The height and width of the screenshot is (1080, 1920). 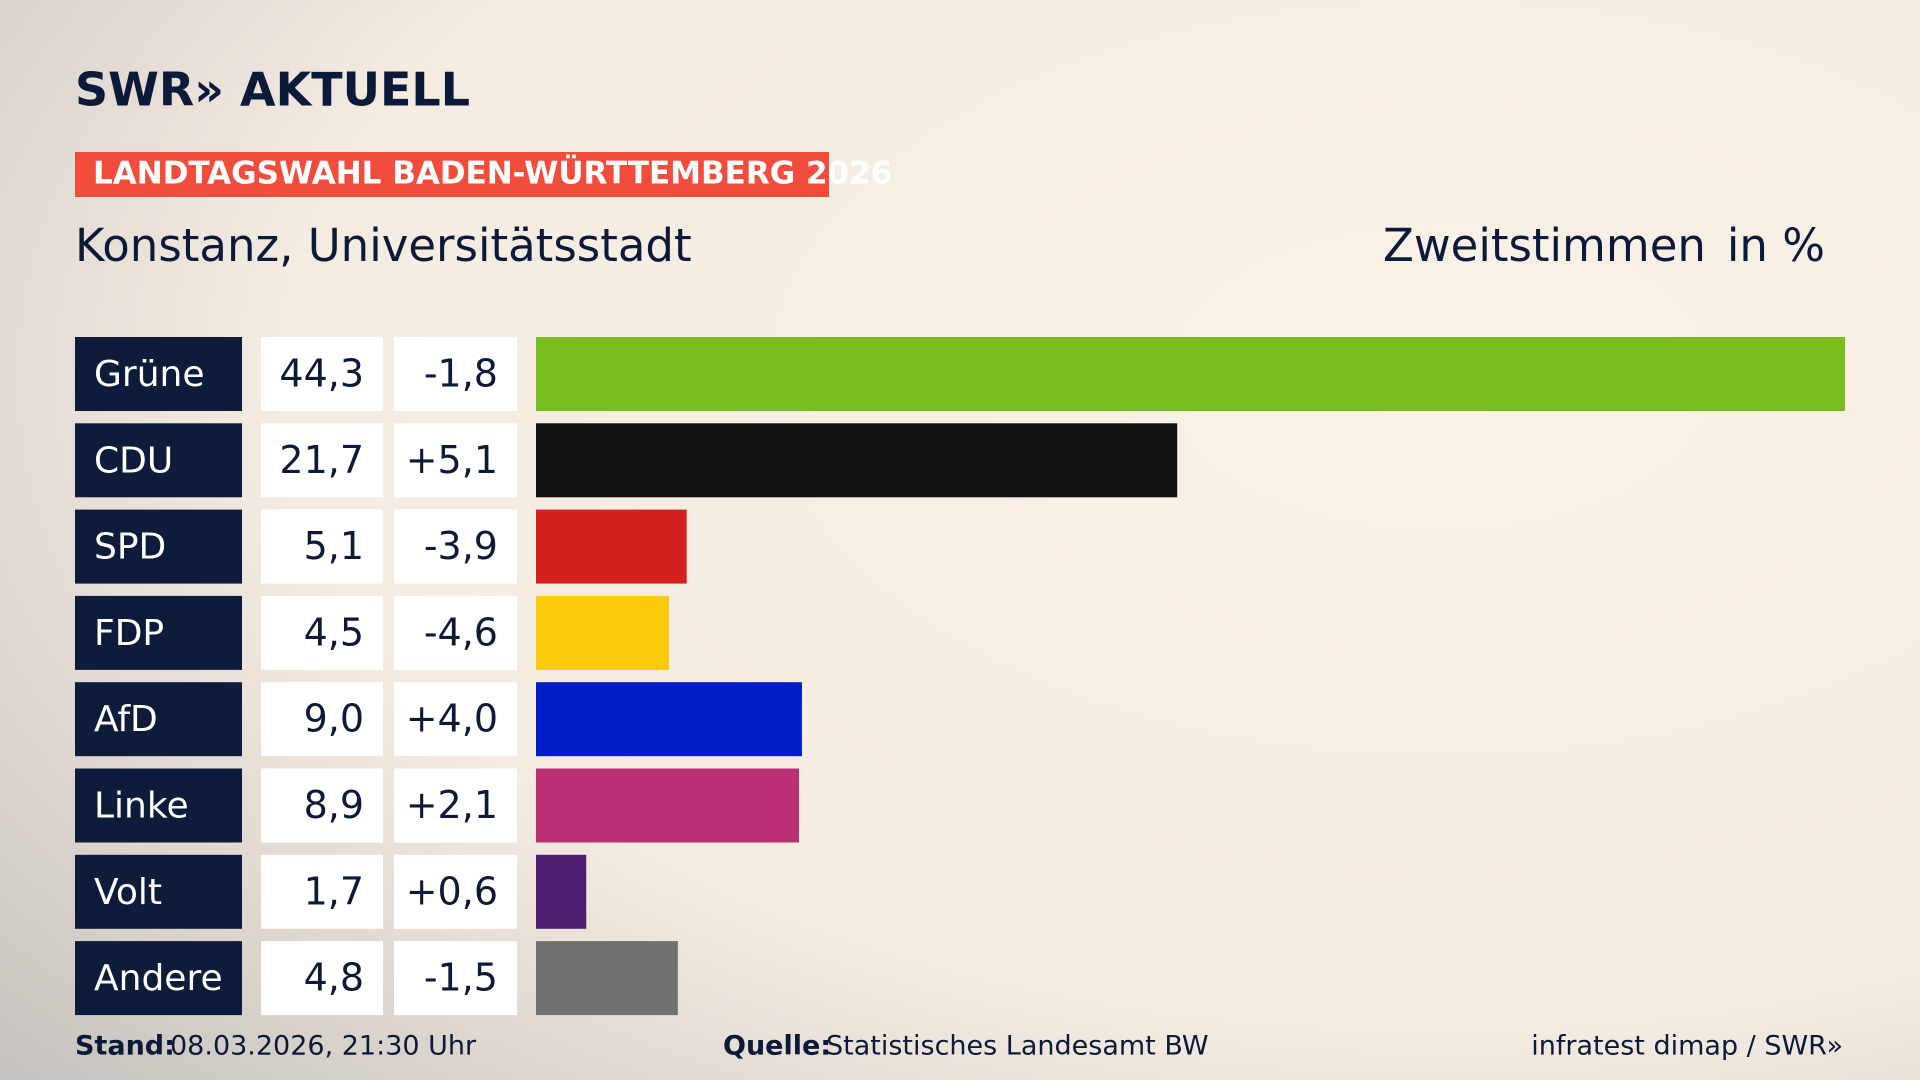 I want to click on change-label: +5,1, so click(x=452, y=460).